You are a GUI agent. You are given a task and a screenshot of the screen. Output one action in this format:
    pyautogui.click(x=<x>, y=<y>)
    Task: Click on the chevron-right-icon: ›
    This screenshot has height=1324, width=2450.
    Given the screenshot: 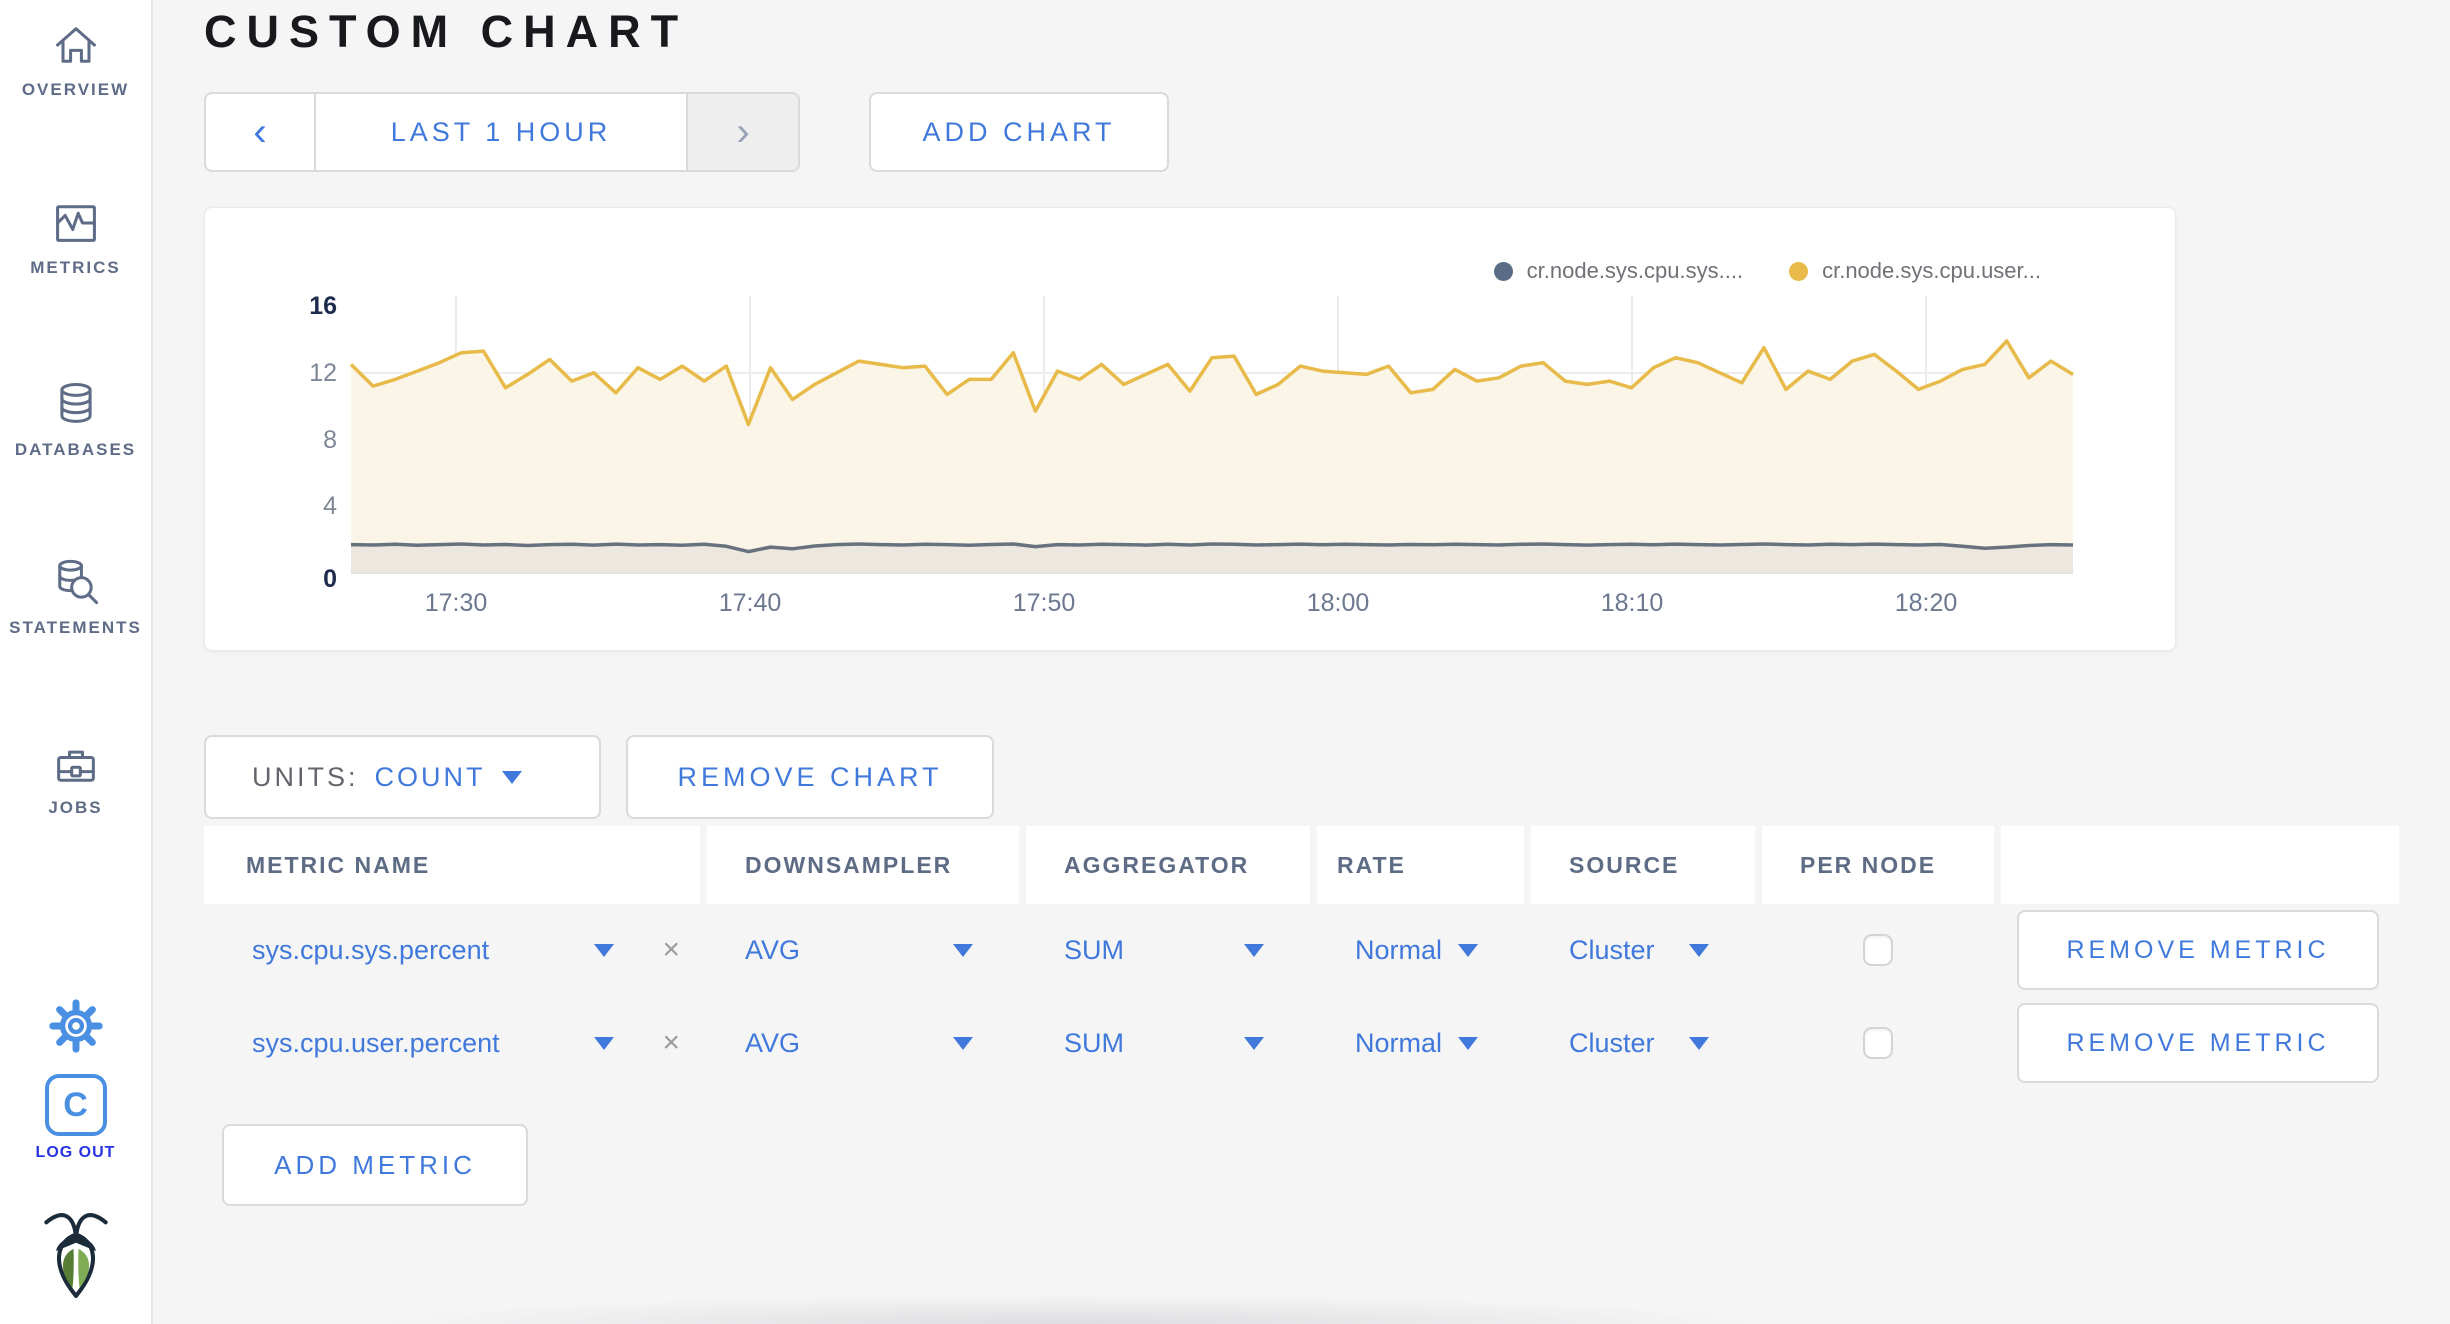 What is the action you would take?
    pyautogui.click(x=743, y=131)
    